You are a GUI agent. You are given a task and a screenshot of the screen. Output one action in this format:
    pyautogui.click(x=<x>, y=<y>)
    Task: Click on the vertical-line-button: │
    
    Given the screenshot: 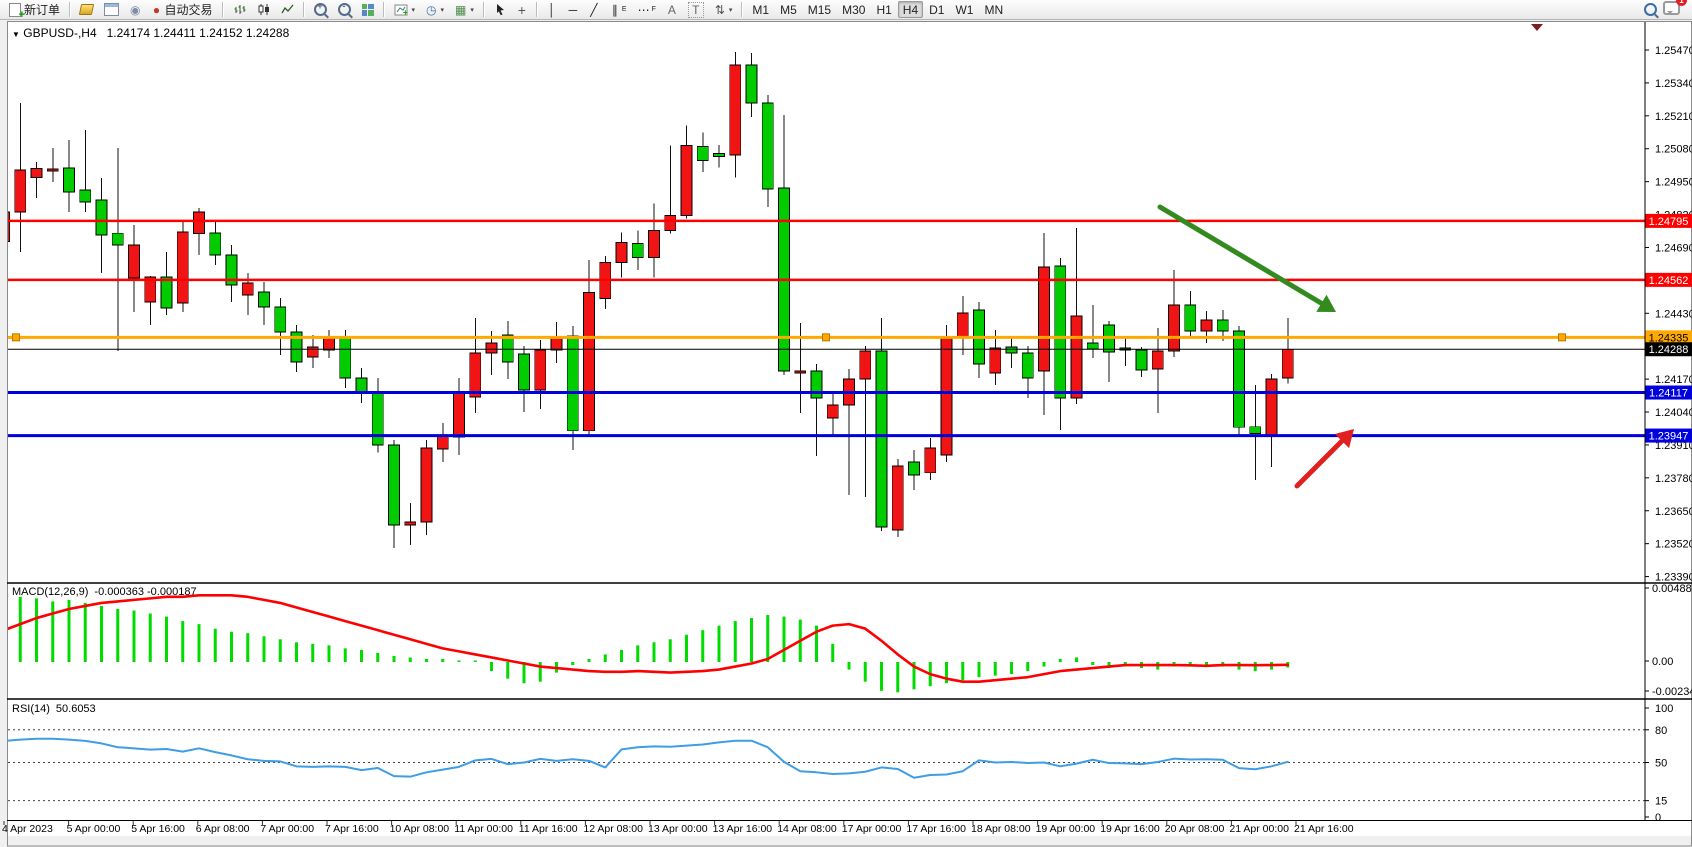 What is the action you would take?
    pyautogui.click(x=552, y=9)
    